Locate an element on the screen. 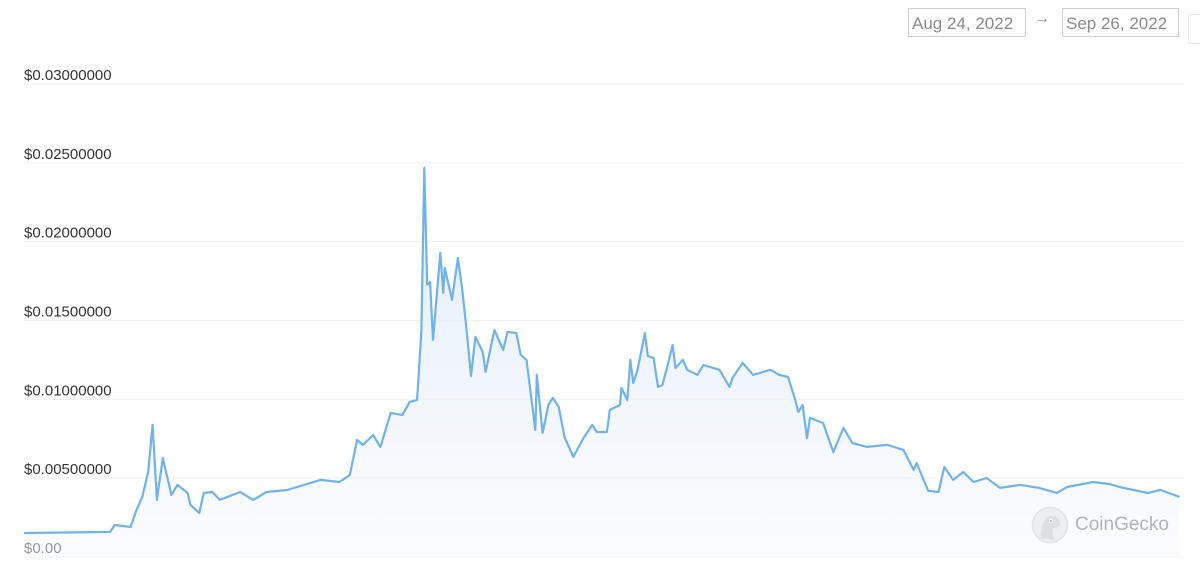  y-tick-label: $0.01500000 is located at coordinates (68, 312).